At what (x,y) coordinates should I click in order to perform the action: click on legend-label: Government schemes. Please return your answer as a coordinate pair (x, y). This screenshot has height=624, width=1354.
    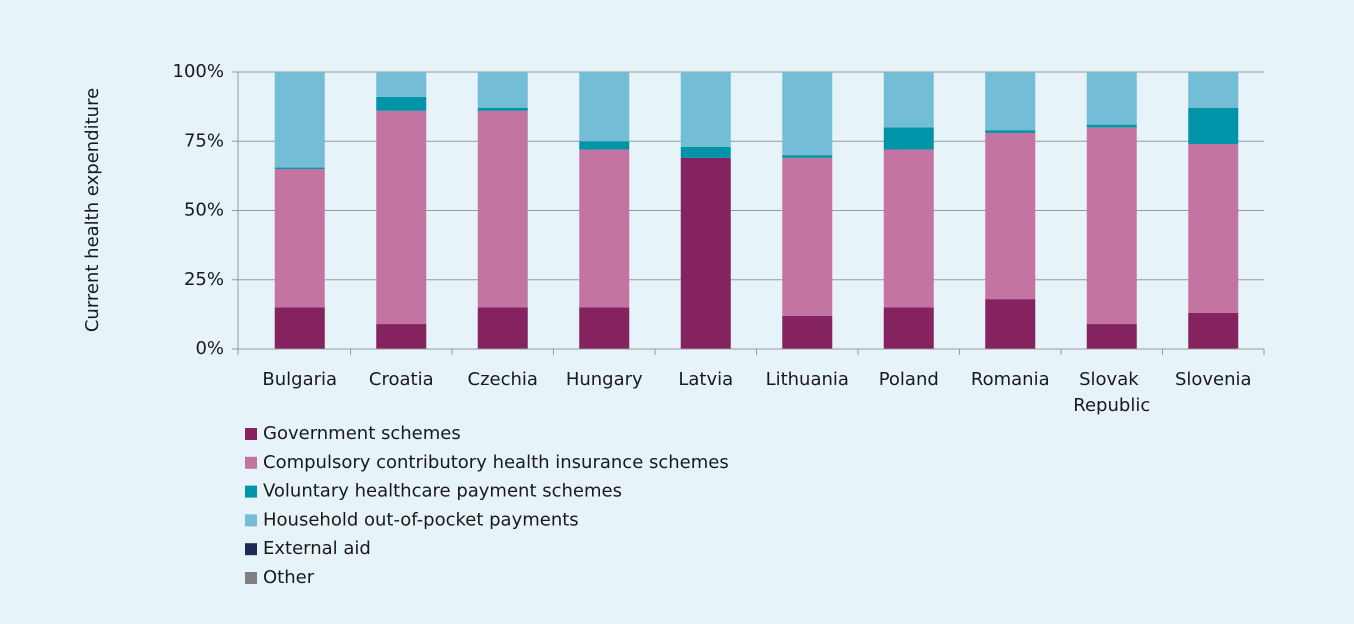
    Looking at the image, I should click on (362, 433).